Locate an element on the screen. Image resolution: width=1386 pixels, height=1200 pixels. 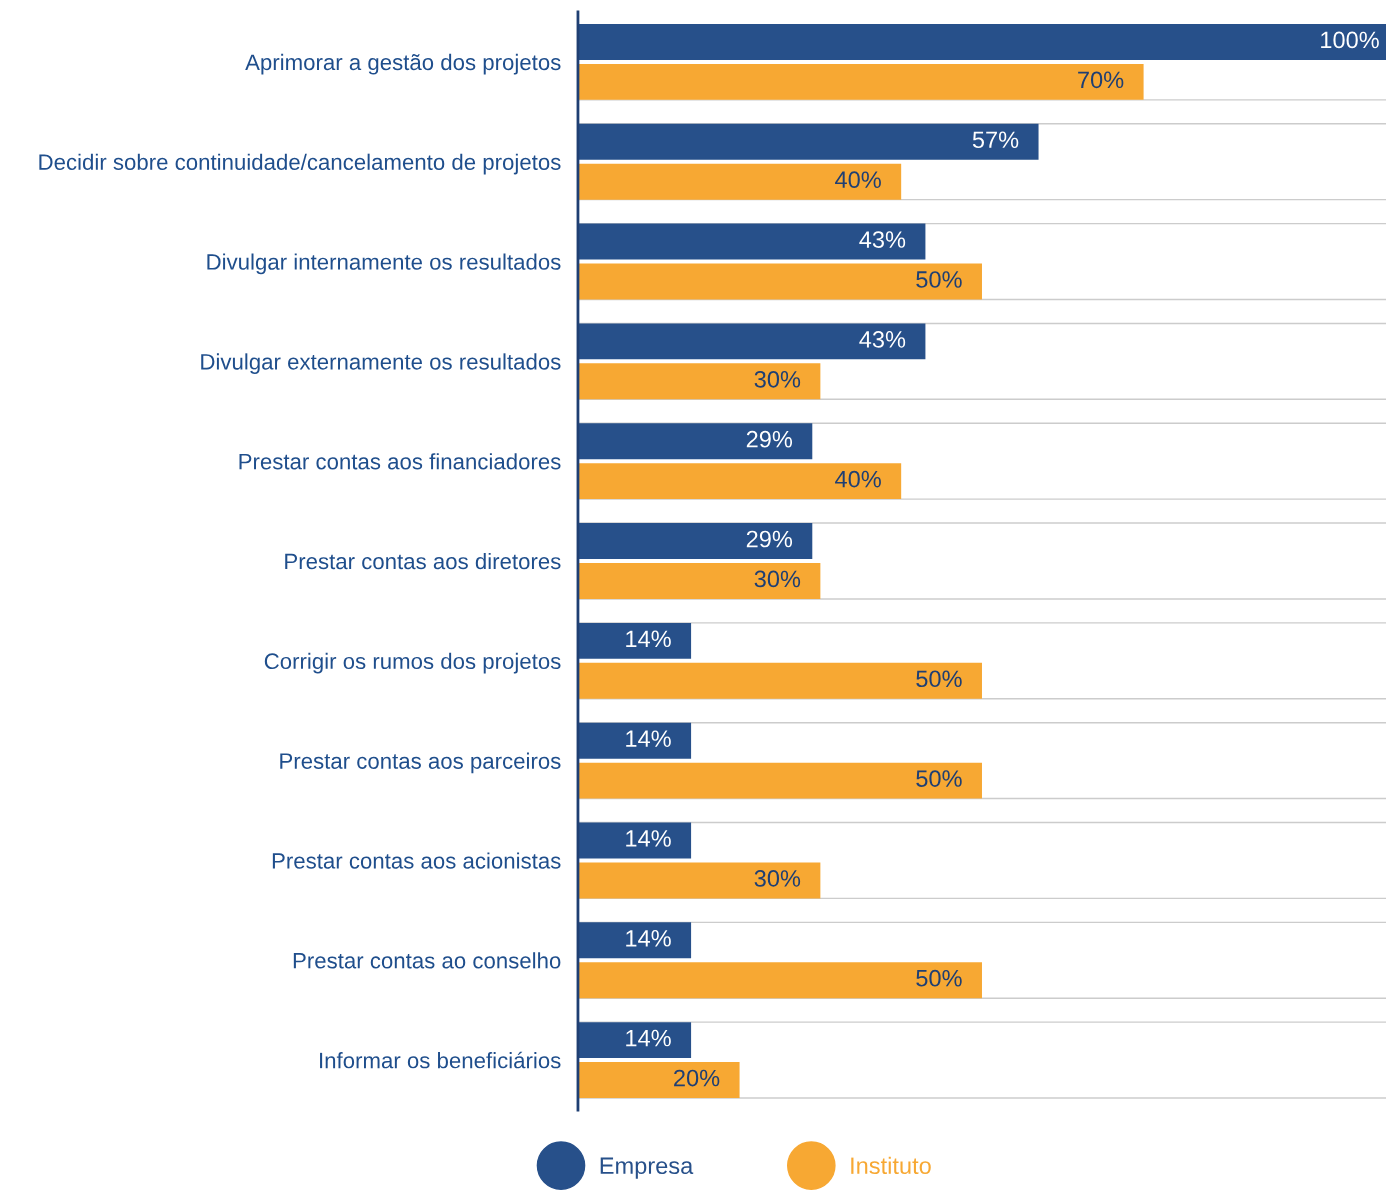
data-label: 57% is located at coordinates (995, 140).